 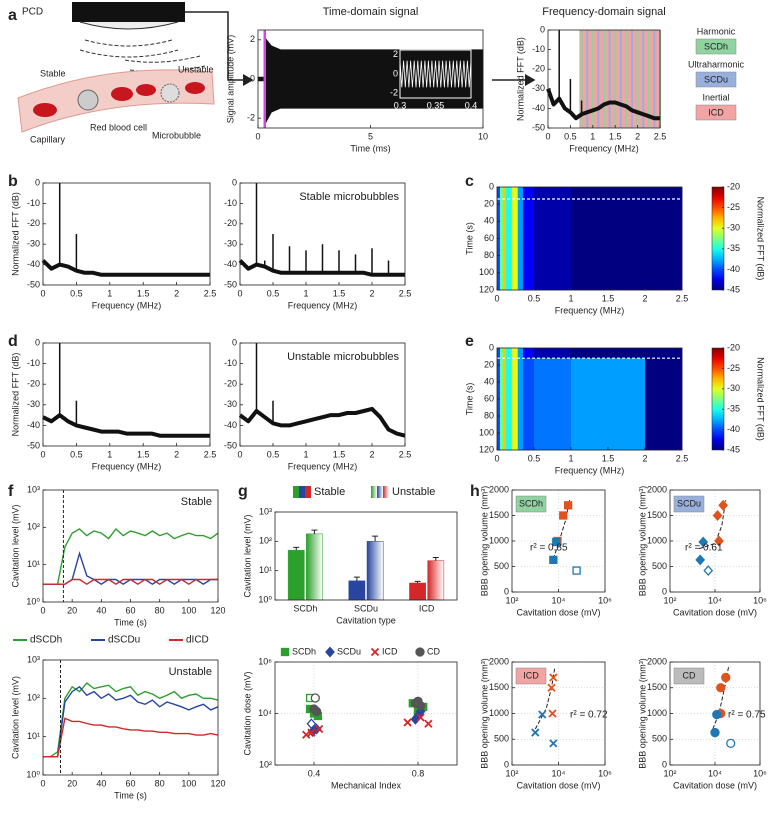 I want to click on legend-label: Stable, so click(x=329, y=492).